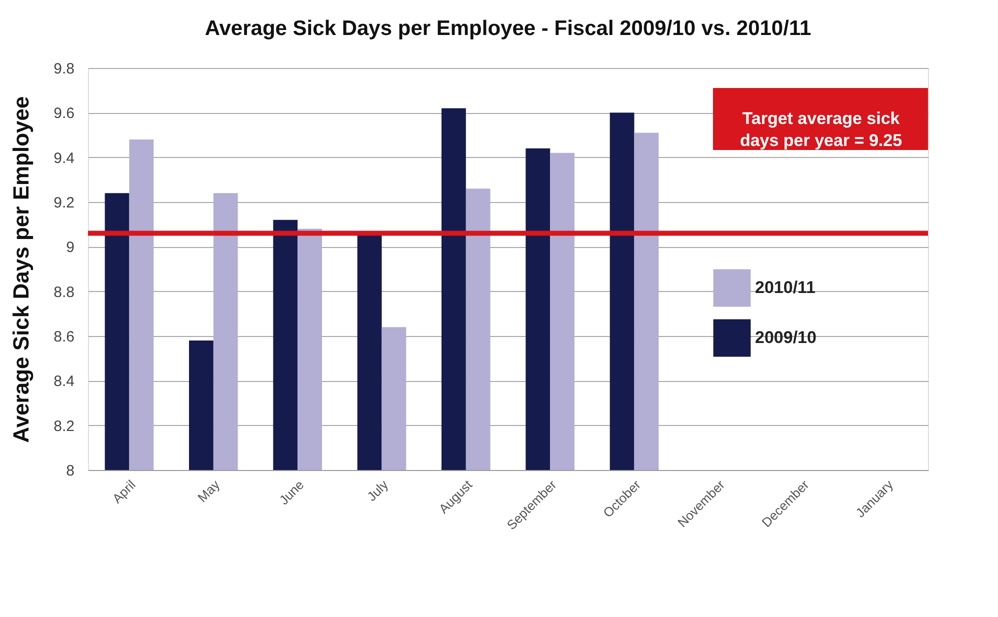 The width and height of the screenshot is (998, 617). What do you see at coordinates (208, 491) in the screenshot?
I see `x-tick-label: May` at bounding box center [208, 491].